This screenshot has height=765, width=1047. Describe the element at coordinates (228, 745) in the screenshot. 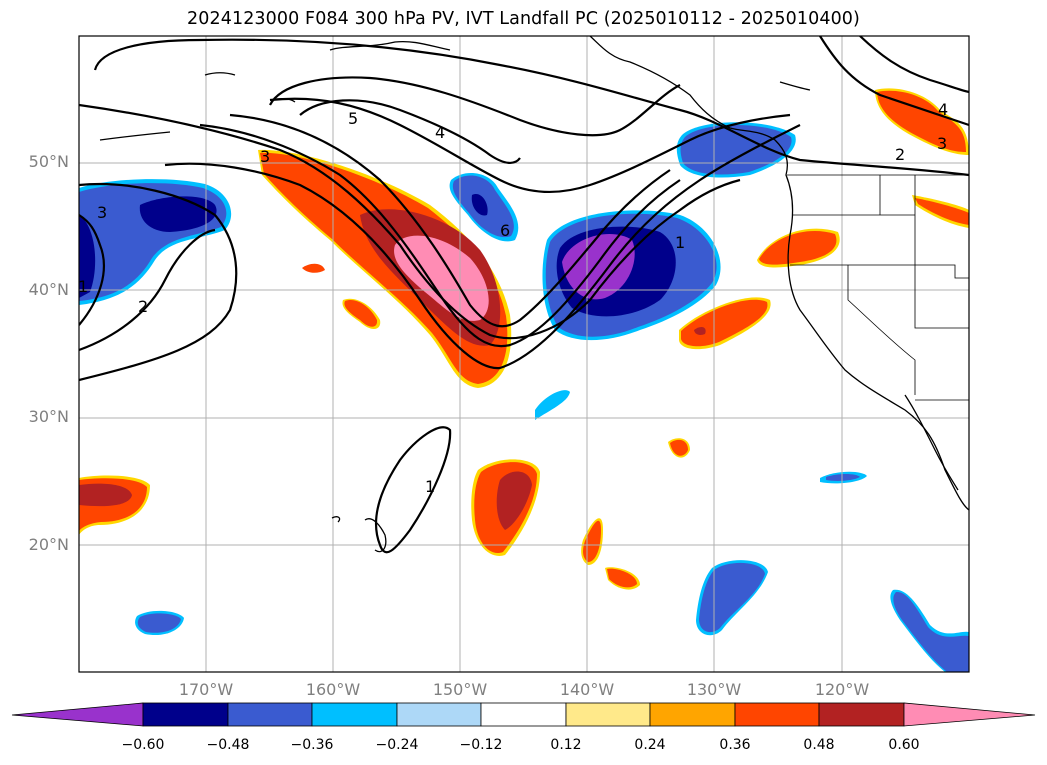

I see `colorbar-tick: −0.48` at that location.